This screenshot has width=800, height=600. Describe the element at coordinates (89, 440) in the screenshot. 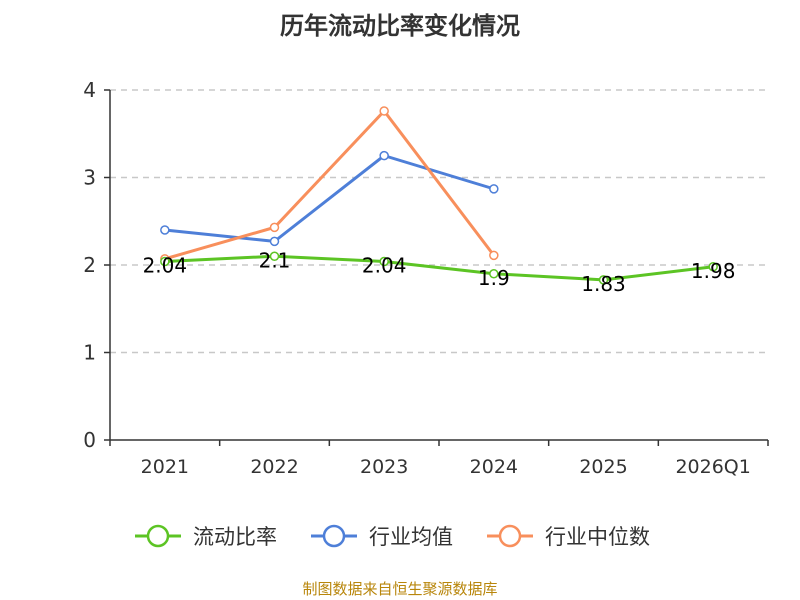

I see `y-tick-label: 0` at that location.